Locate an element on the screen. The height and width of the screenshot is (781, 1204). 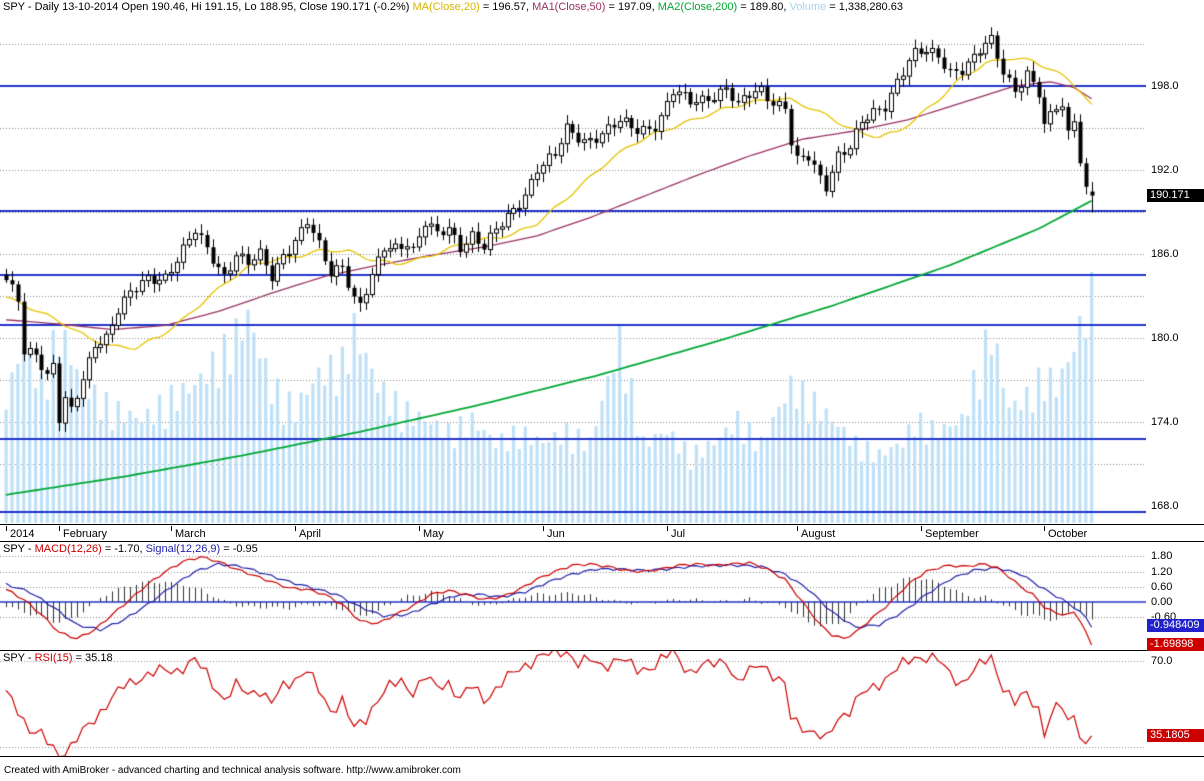
macd-value-box: -1.69898 is located at coordinates (1175, 645).